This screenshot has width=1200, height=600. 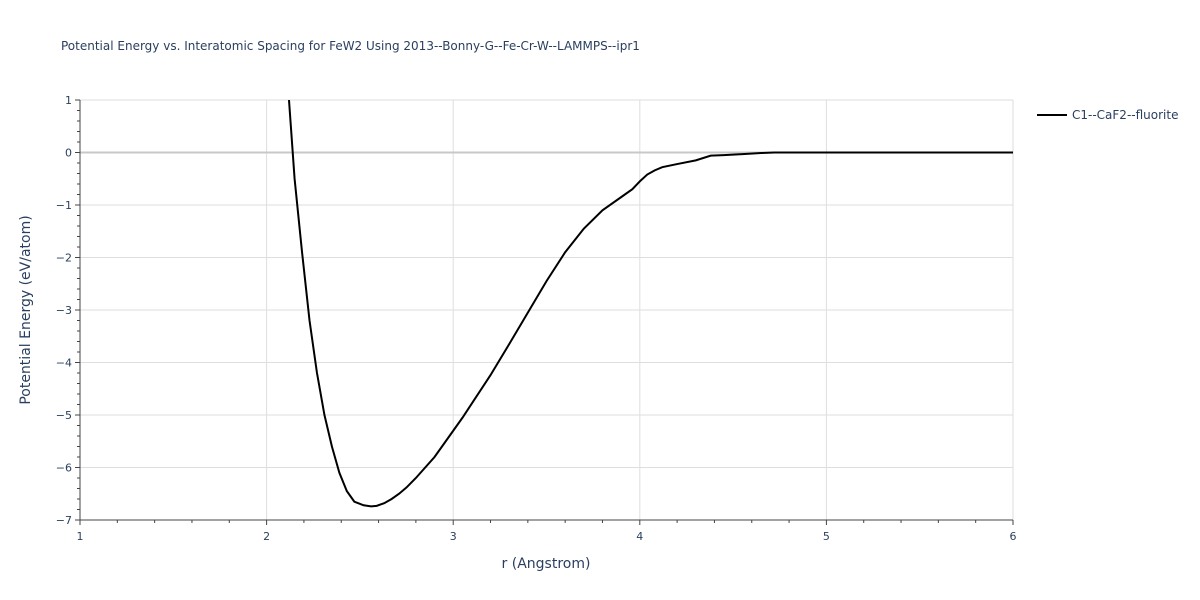 What do you see at coordinates (68, 153) in the screenshot?
I see `y-tick-label: 0` at bounding box center [68, 153].